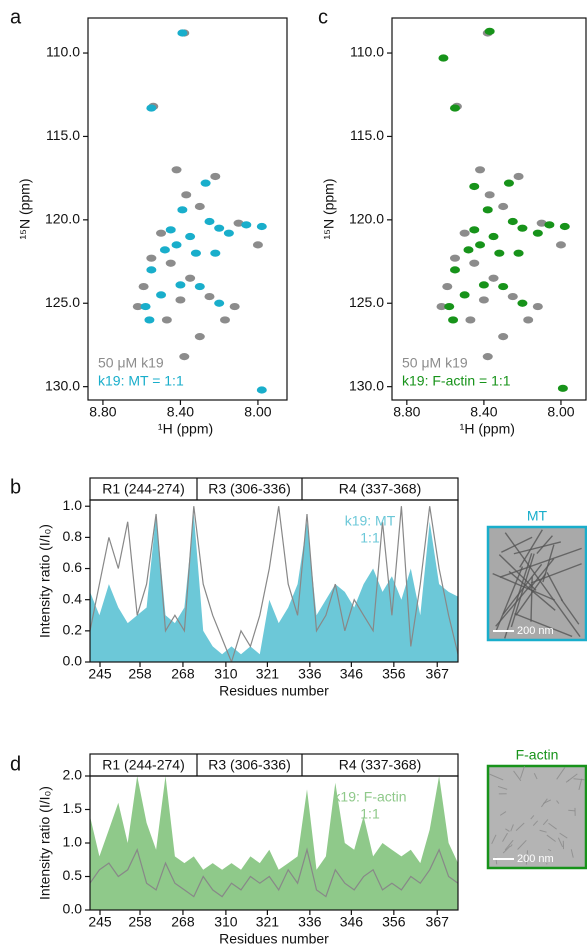 The width and height of the screenshot is (587, 946). What do you see at coordinates (369, 797) in the screenshot?
I see `annotation: k19: F-actin` at bounding box center [369, 797].